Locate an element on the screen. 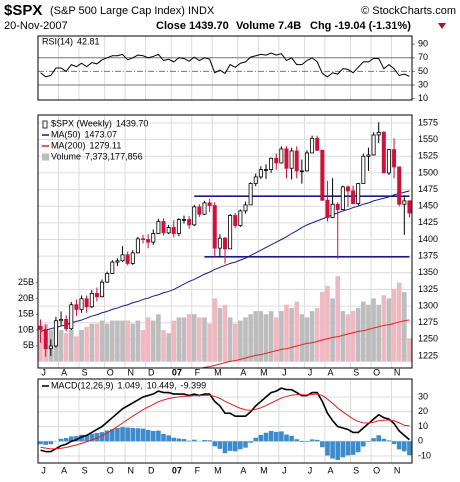 Image resolution: width=460 pixels, height=482 pixels. legend-value: 10.449, is located at coordinates (162, 385).